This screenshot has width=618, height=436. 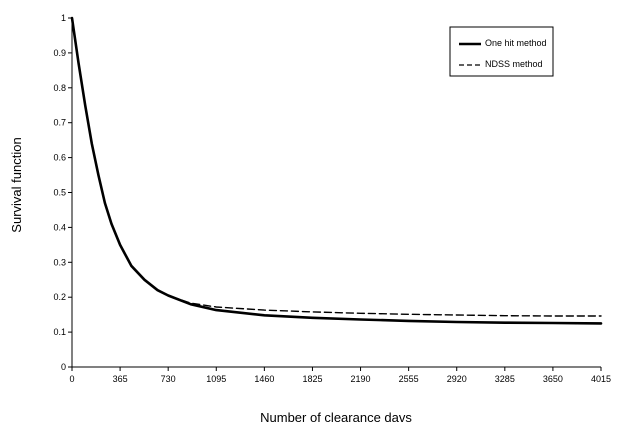 I want to click on y-tick-label: 1, so click(x=63, y=18).